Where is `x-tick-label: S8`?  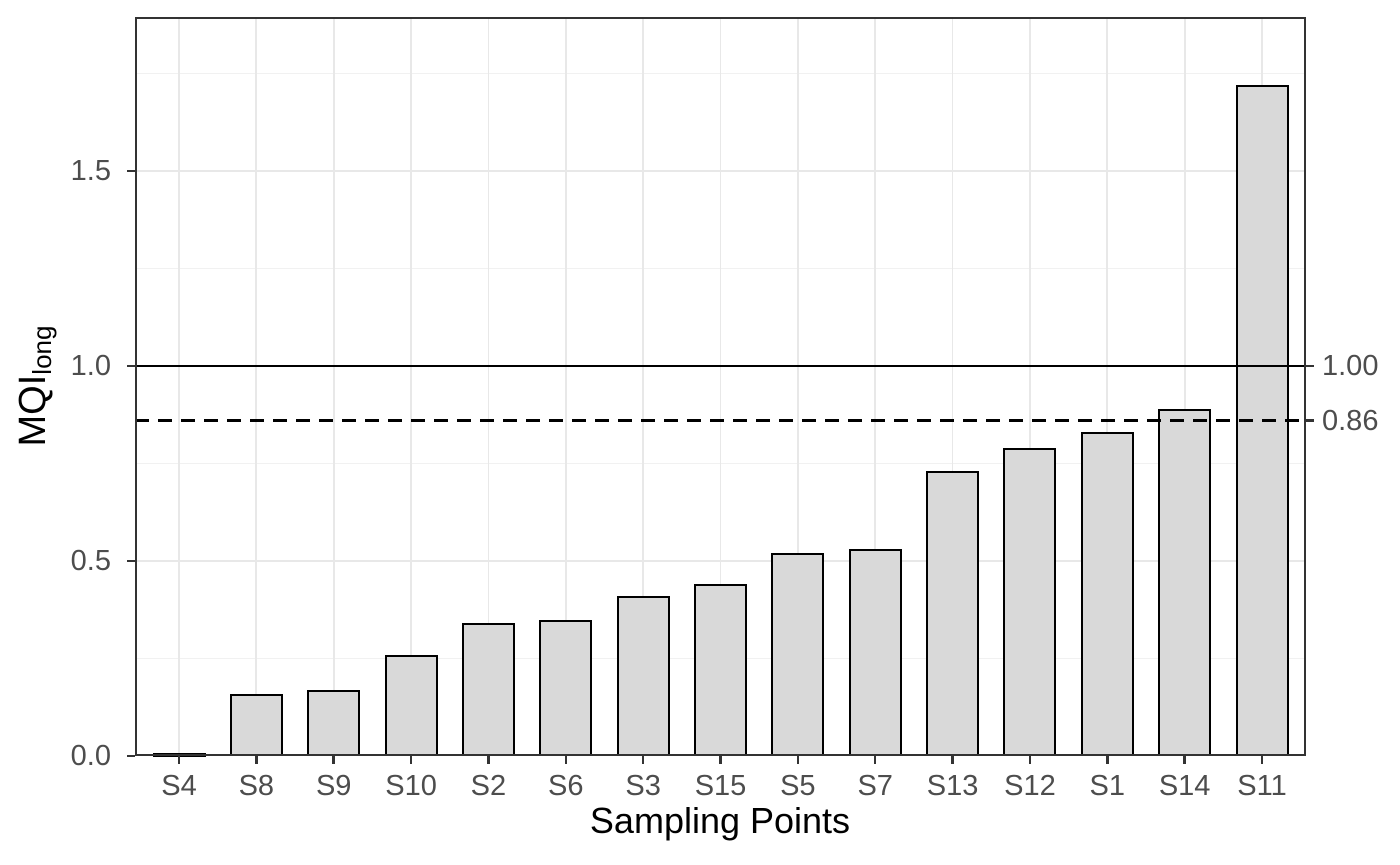
x-tick-label: S8 is located at coordinates (256, 786).